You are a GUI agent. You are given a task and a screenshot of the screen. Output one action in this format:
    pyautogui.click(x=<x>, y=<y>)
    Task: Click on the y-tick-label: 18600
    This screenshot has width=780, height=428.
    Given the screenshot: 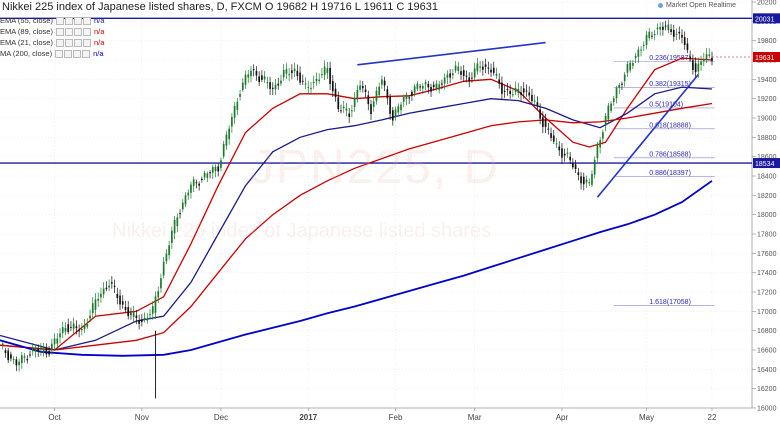 What is the action you would take?
    pyautogui.click(x=767, y=157)
    